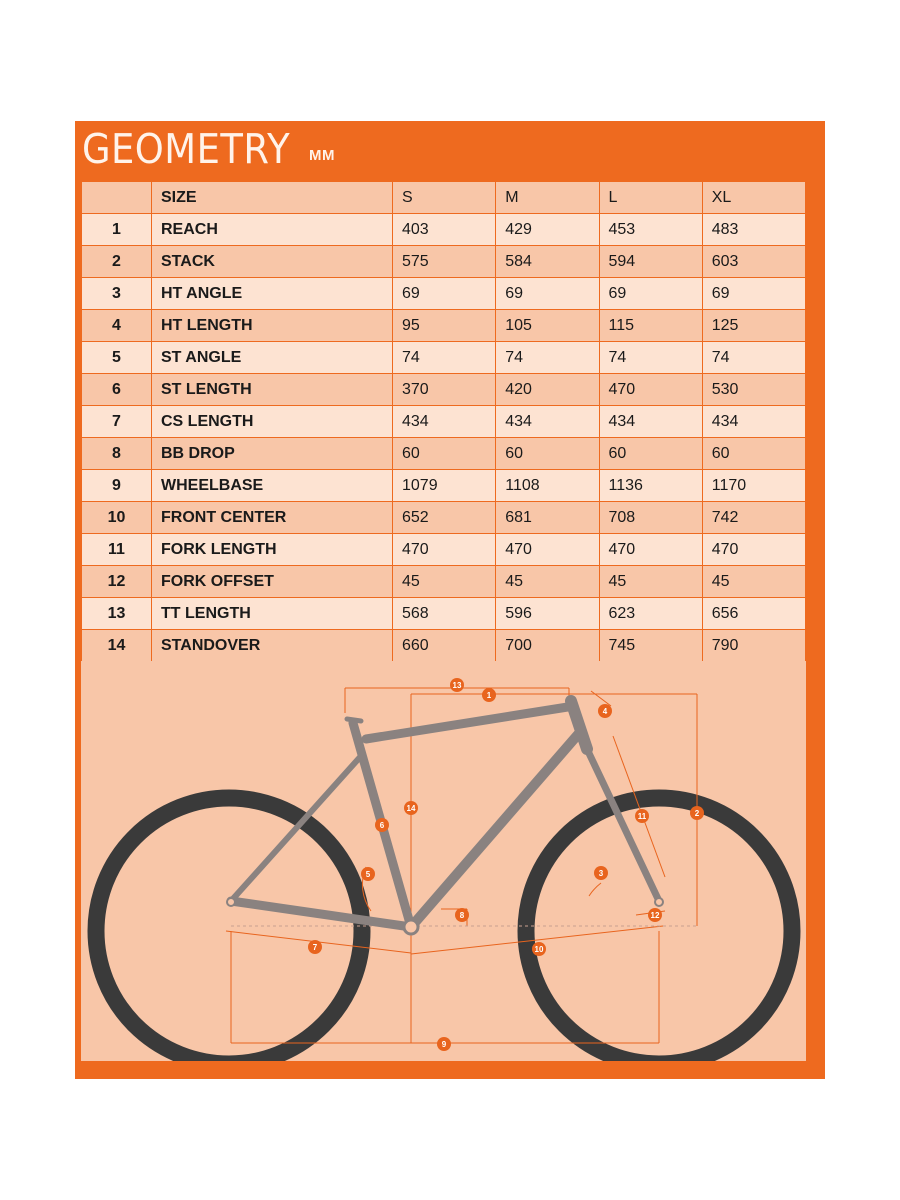 The height and width of the screenshot is (1200, 900). Describe the element at coordinates (116, 229) in the screenshot. I see `row-number: 1` at that location.